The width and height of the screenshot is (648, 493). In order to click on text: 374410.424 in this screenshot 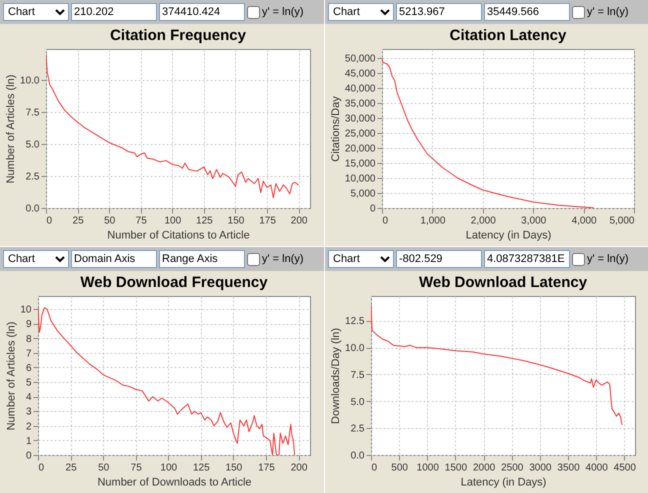, I will do `click(202, 12)`.